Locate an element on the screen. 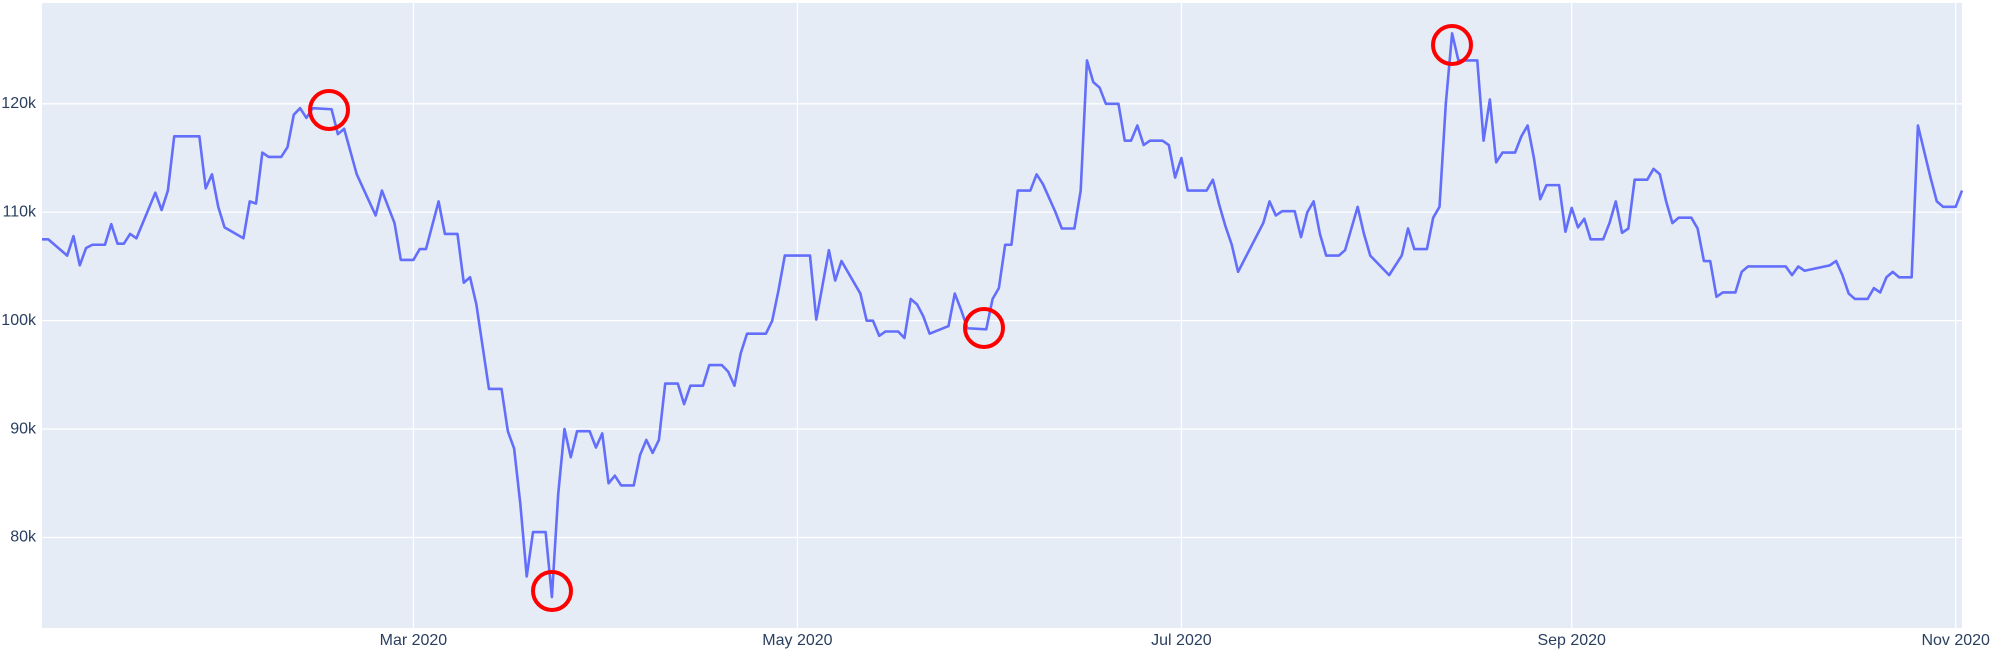 This screenshot has width=2000, height=651. y-tick-label: 100k is located at coordinates (19, 320).